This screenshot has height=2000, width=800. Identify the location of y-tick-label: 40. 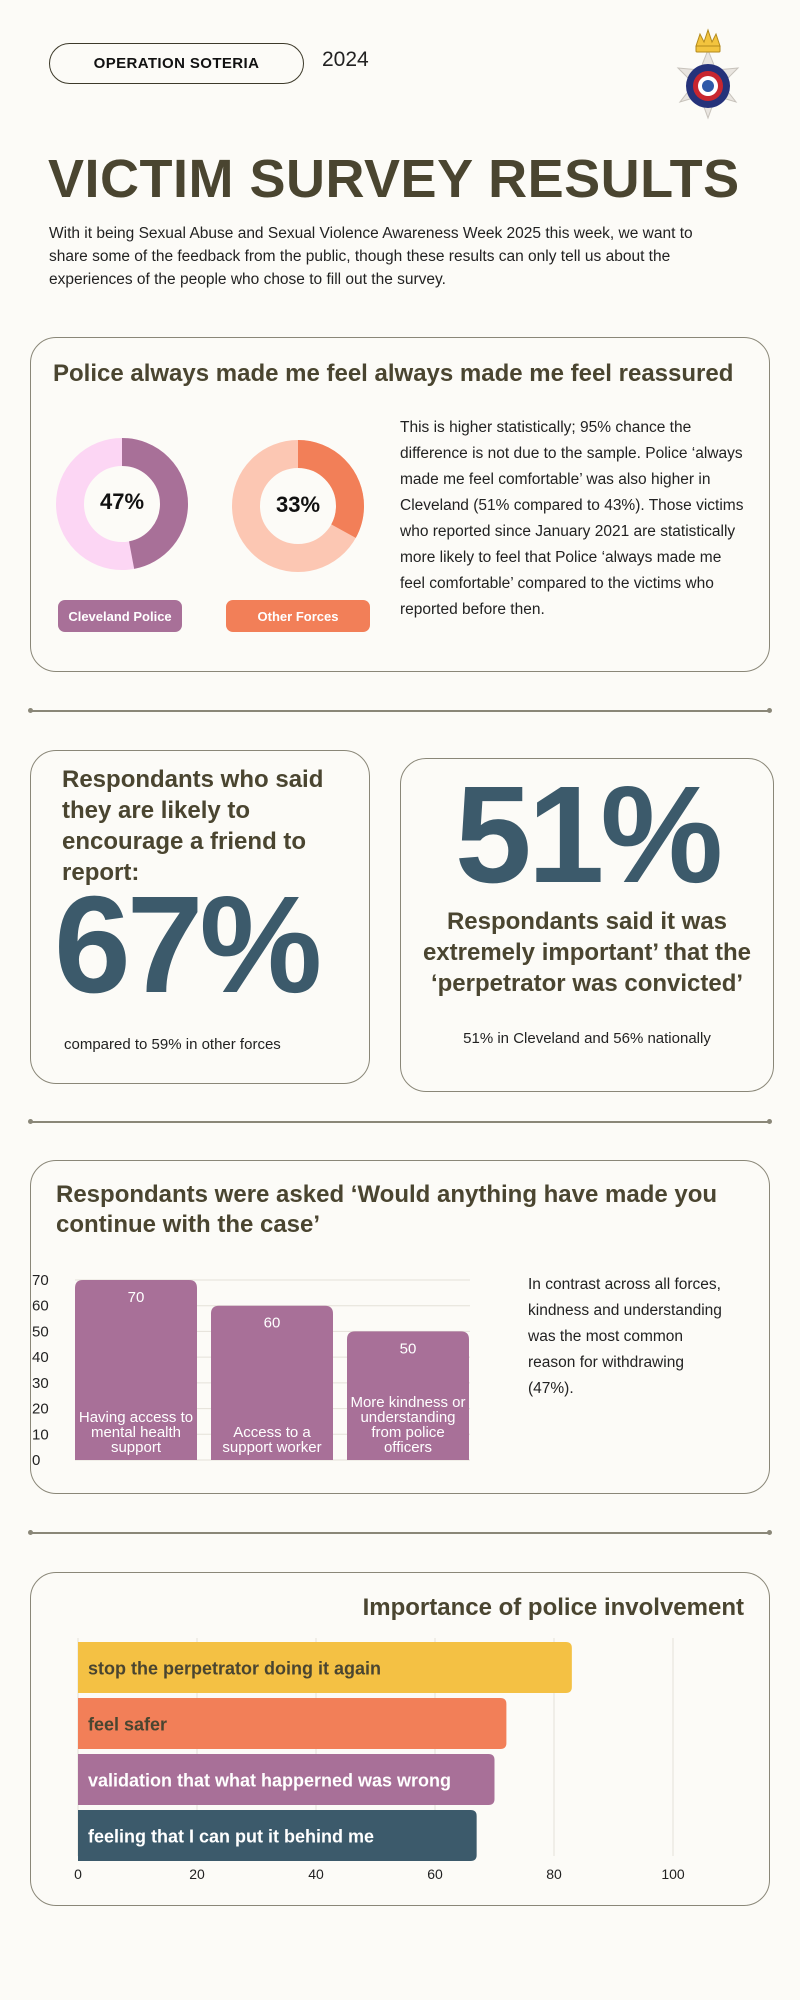
(40, 1357).